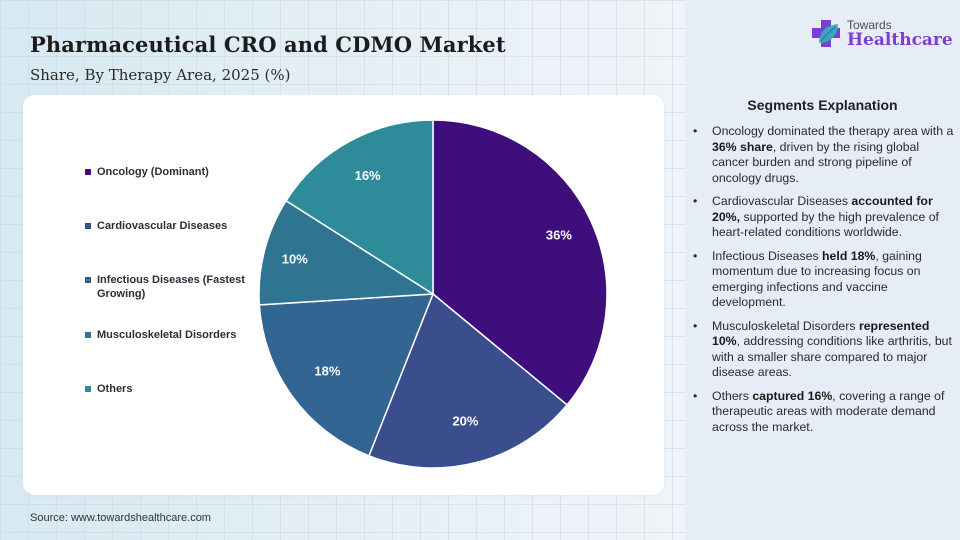  Describe the element at coordinates (465, 420) in the screenshot. I see `pie-data-label: 20%` at that location.